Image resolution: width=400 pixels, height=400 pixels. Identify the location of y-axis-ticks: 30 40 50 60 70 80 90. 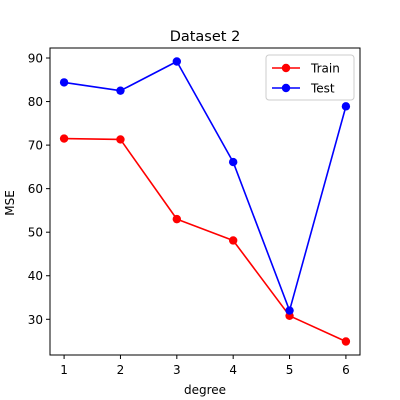
(39, 189).